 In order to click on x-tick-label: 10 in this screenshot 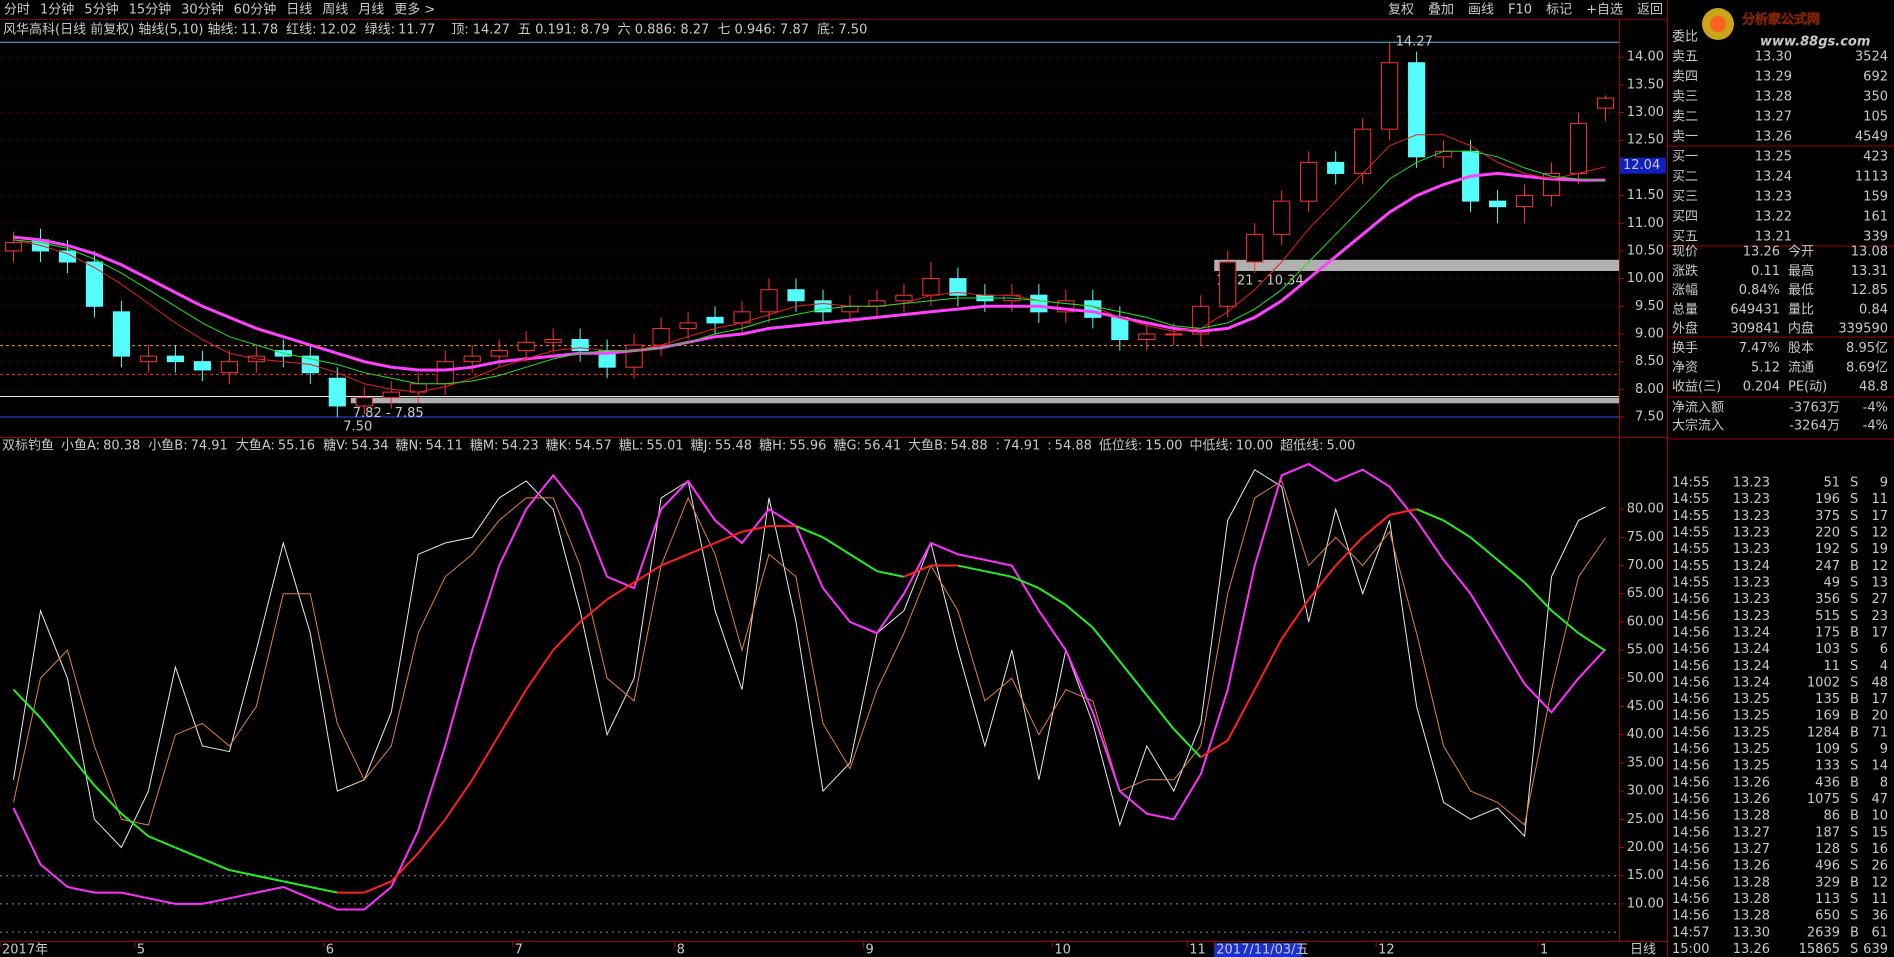, I will do `click(1062, 950)`.